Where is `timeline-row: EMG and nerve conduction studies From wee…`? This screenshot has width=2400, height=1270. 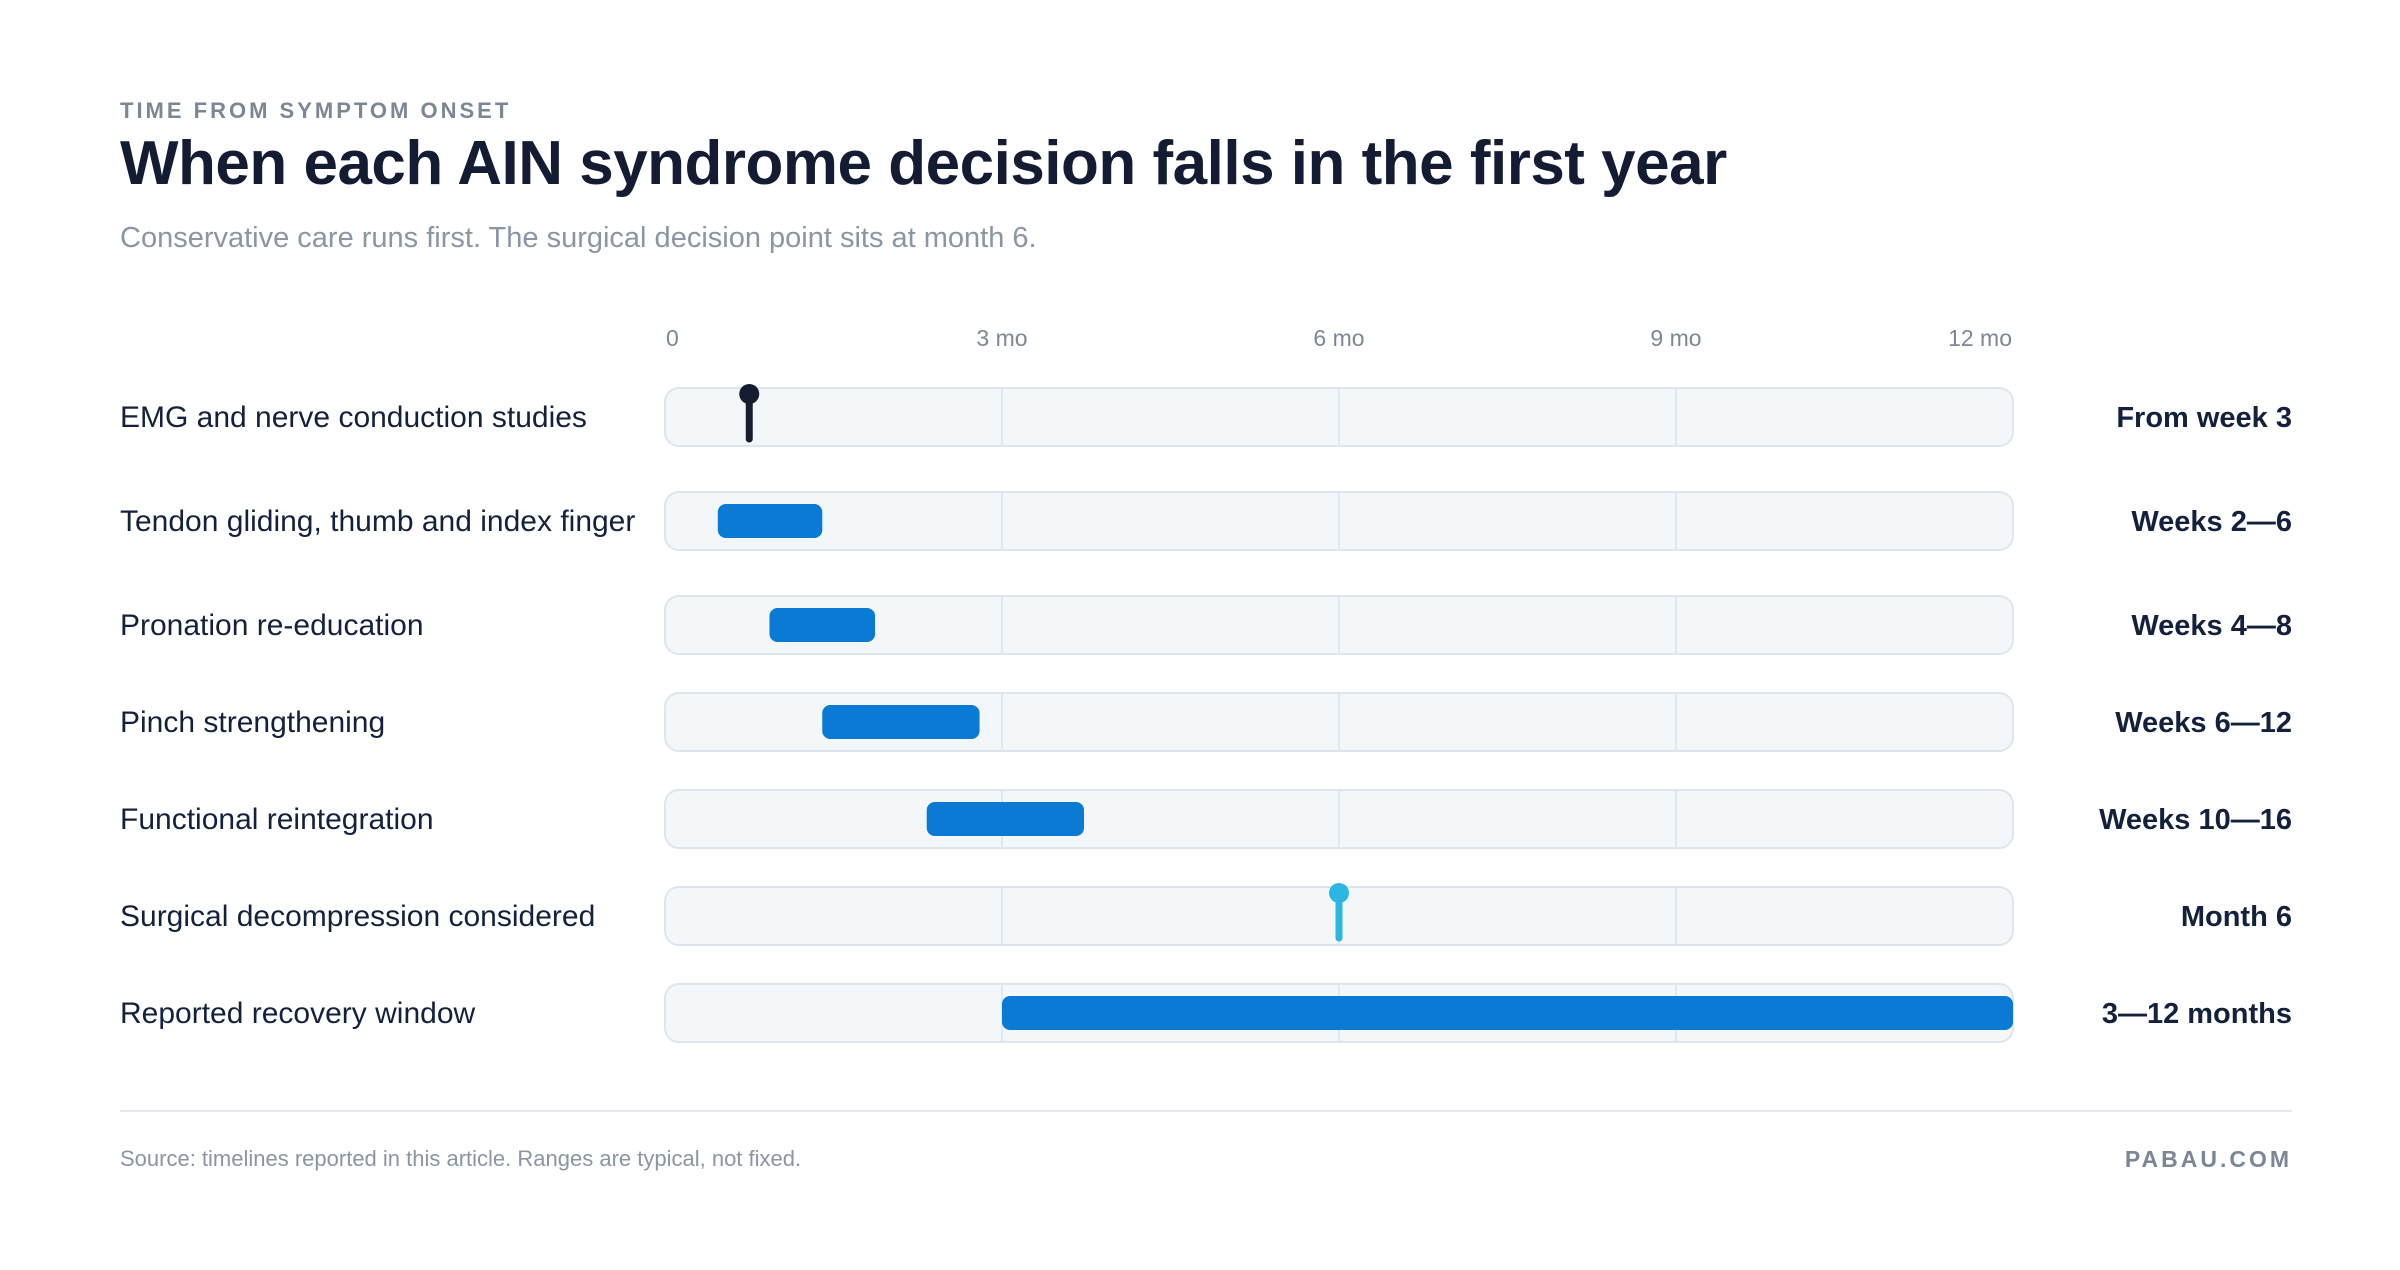 timeline-row: EMG and nerve conduction studies From wee… is located at coordinates (1206, 415).